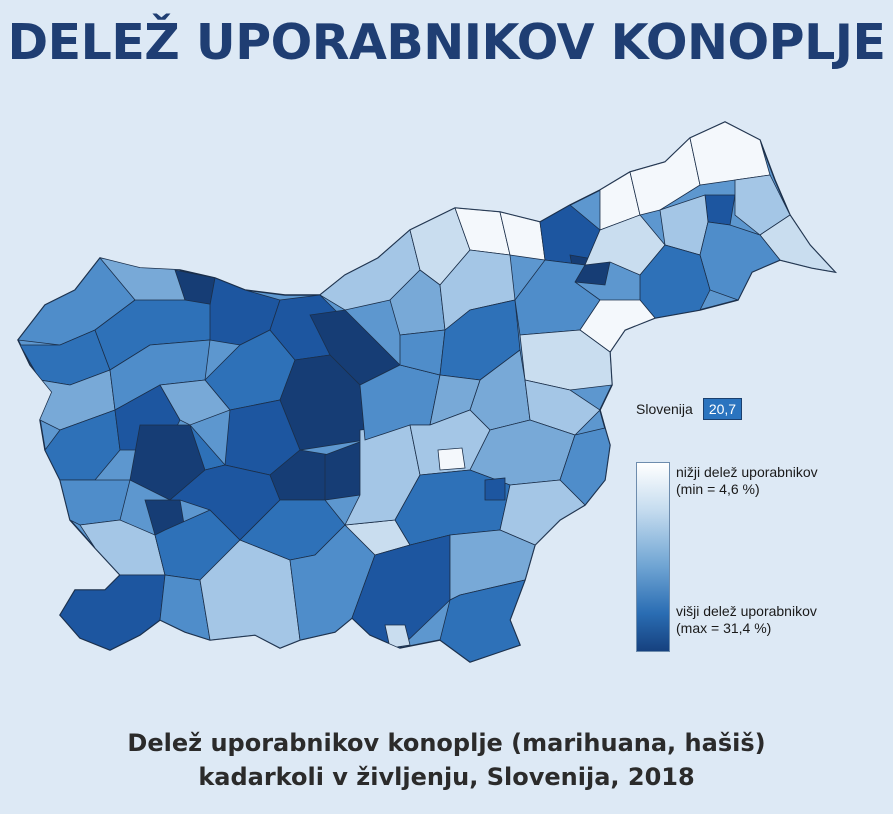  What do you see at coordinates (722, 409) in the screenshot?
I see `national-average-value: 20,7` at bounding box center [722, 409].